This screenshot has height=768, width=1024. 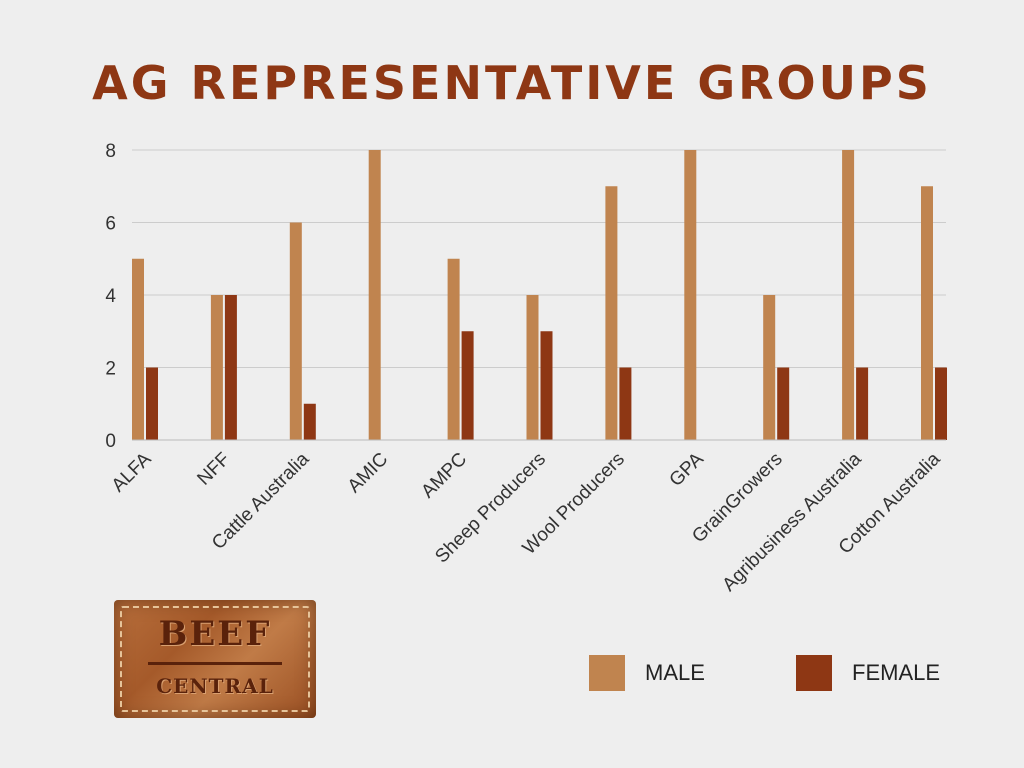 What do you see at coordinates (215, 686) in the screenshot?
I see `logo-text-bottom: CENTRAL` at bounding box center [215, 686].